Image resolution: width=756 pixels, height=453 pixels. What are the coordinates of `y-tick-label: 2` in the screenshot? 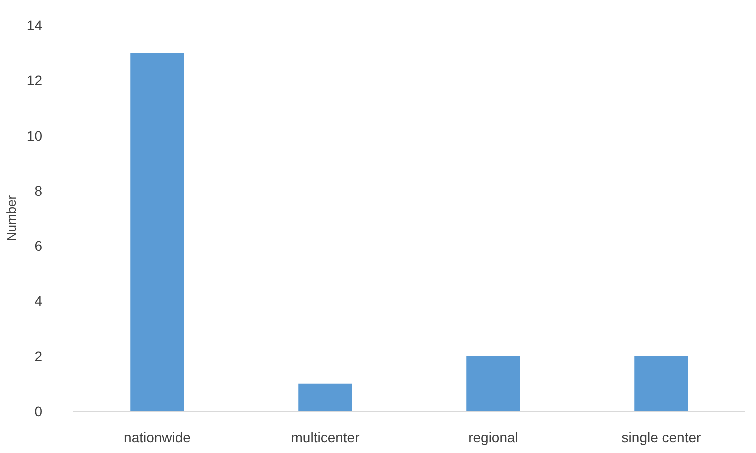 It's located at (38, 356).